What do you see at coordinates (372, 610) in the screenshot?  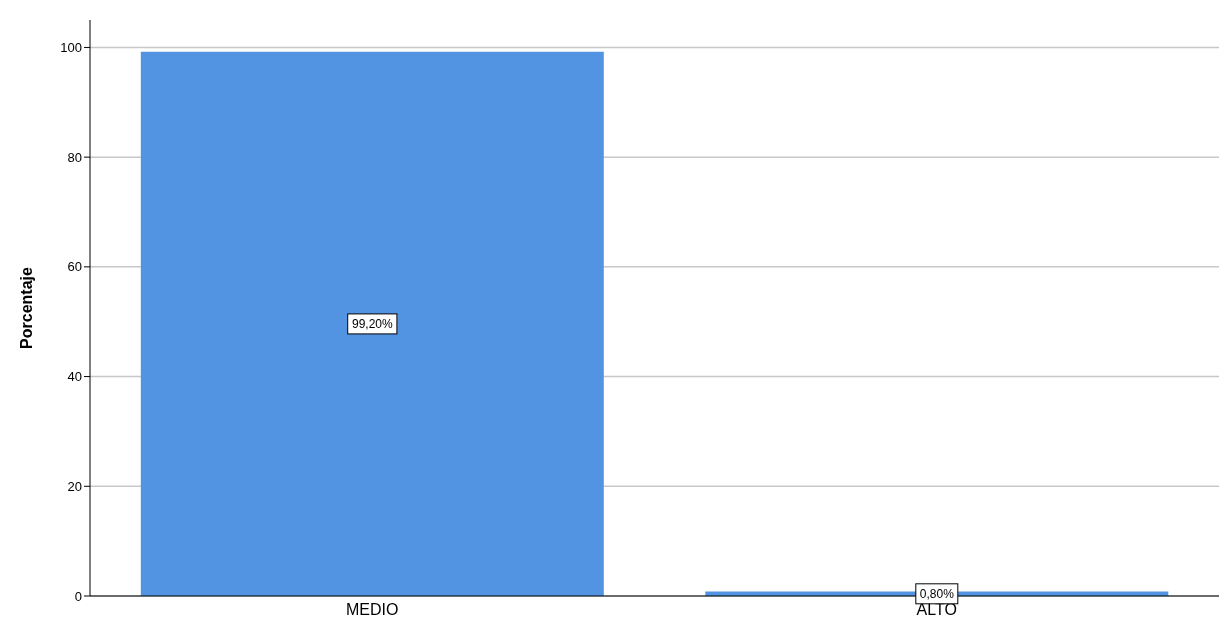 I see `x-tick-label: MEDIO` at bounding box center [372, 610].